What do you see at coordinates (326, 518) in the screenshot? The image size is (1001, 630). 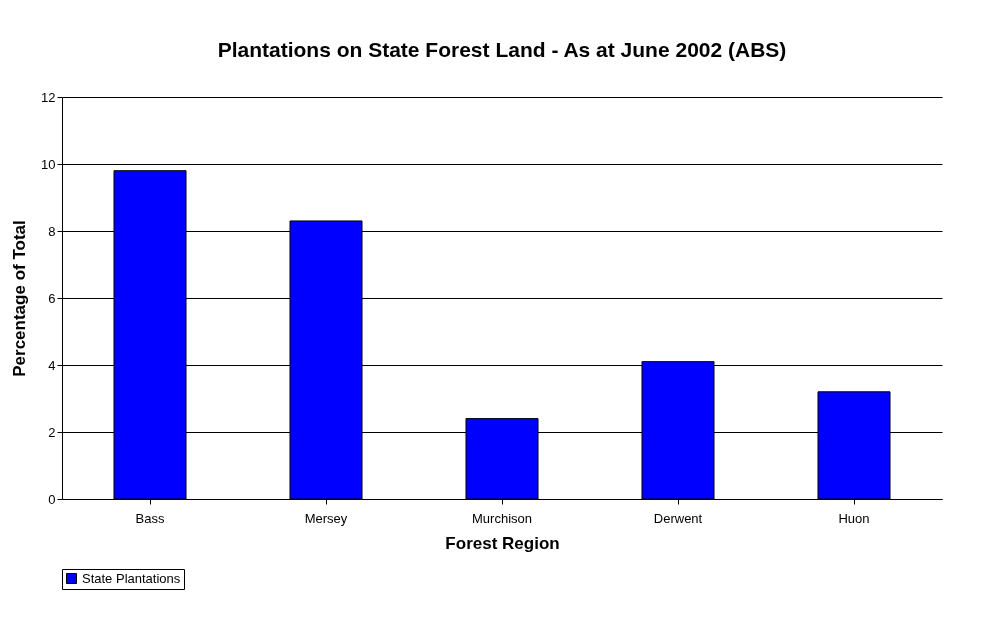 I see `x-tick-label: Mersey` at bounding box center [326, 518].